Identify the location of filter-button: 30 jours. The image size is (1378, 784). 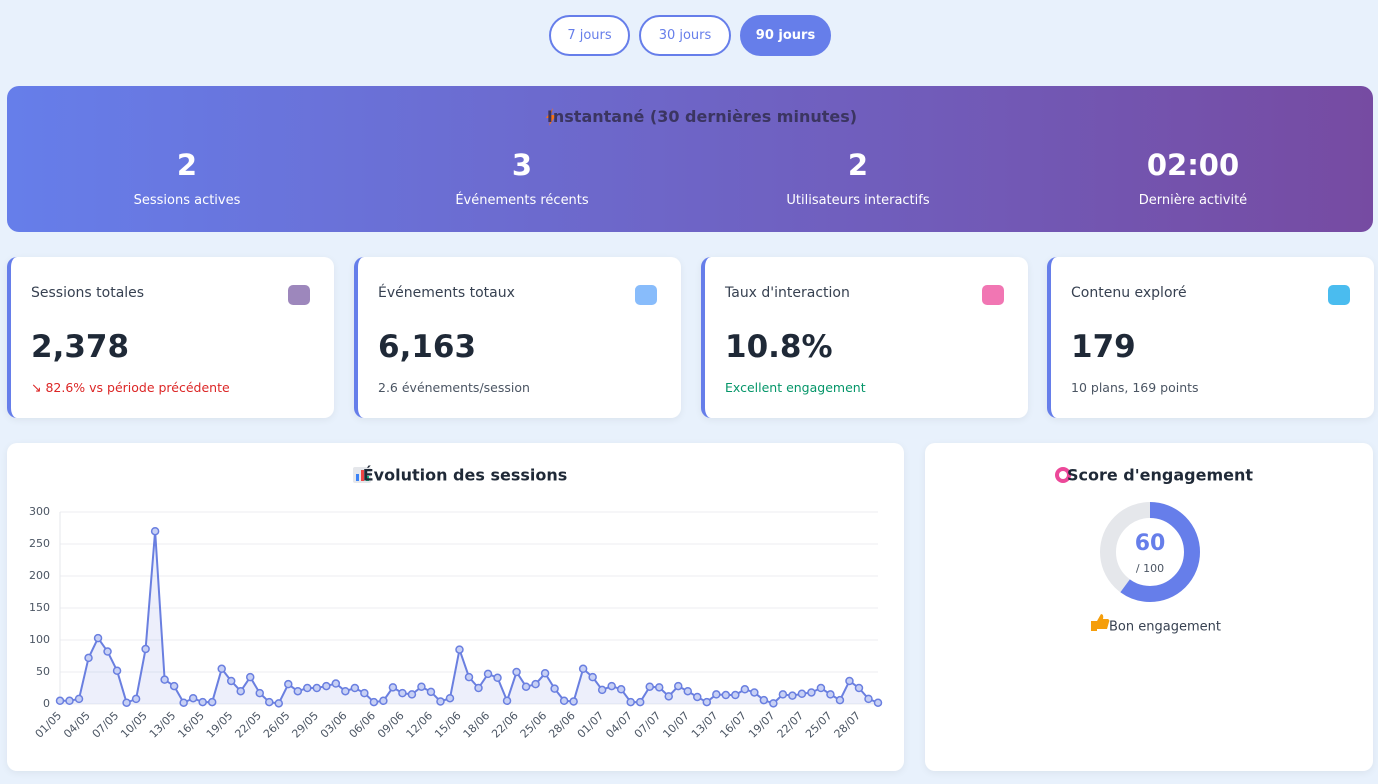
(685, 35).